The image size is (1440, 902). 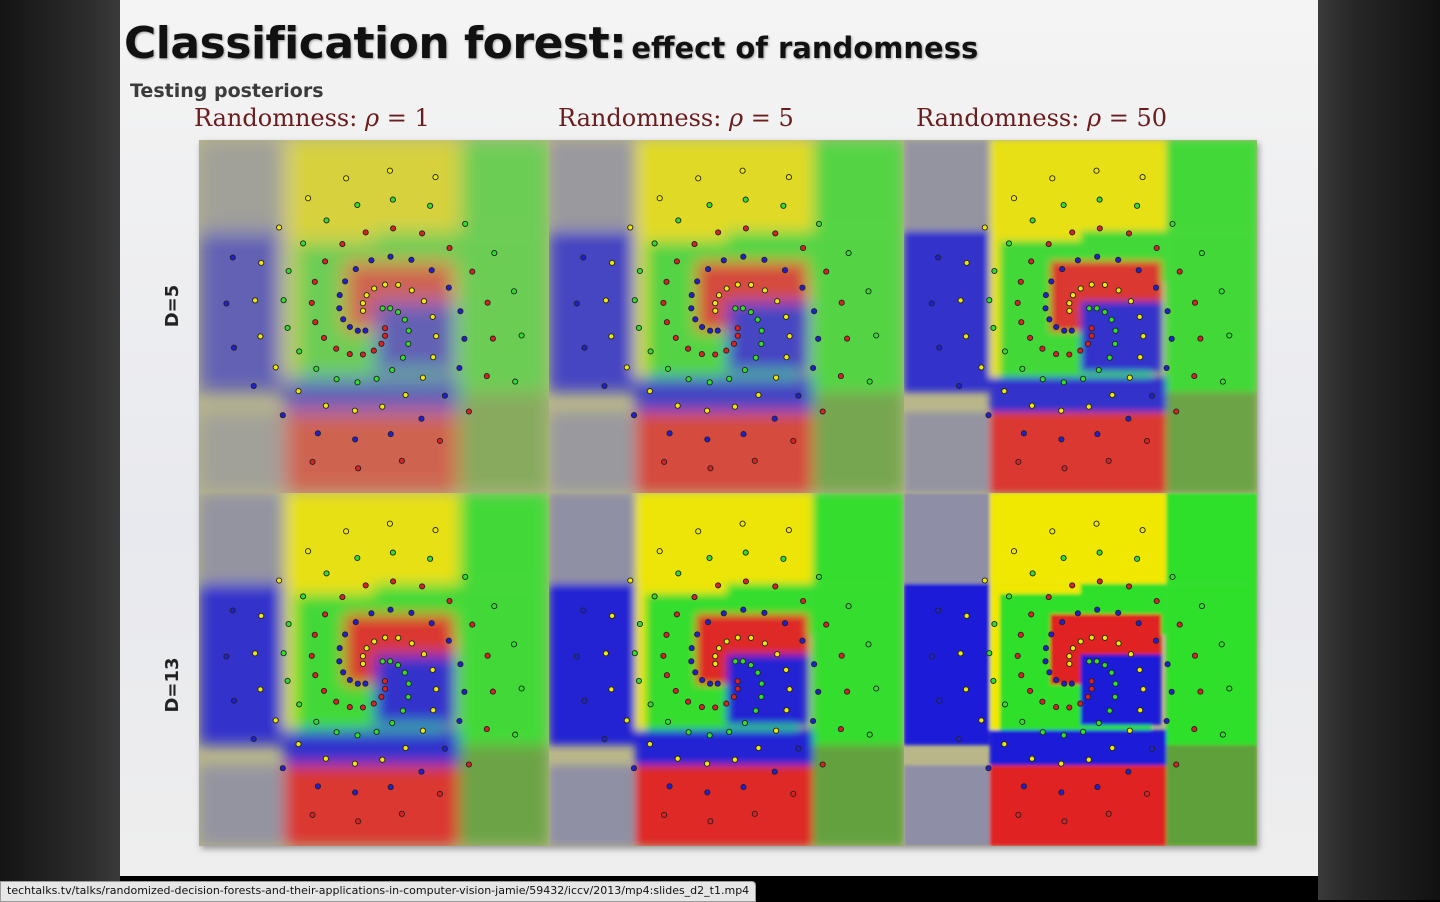 What do you see at coordinates (772, 118) in the screenshot?
I see `column-title-value: = 5` at bounding box center [772, 118].